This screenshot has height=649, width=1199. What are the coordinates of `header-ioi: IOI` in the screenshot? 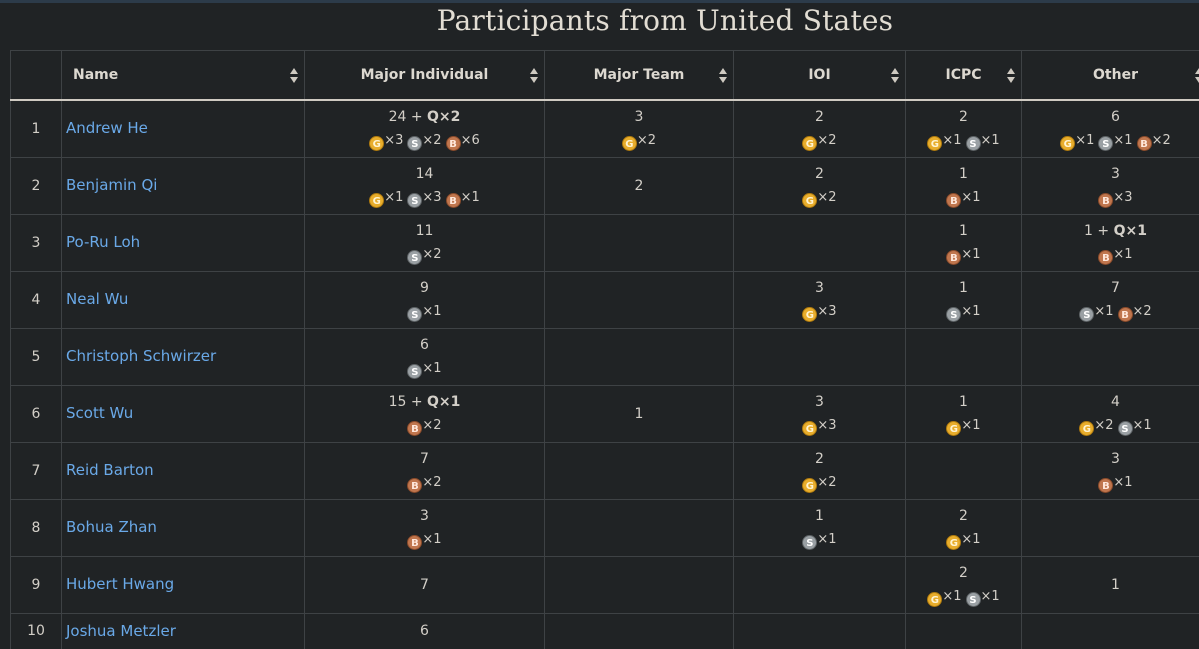 It's located at (819, 75).